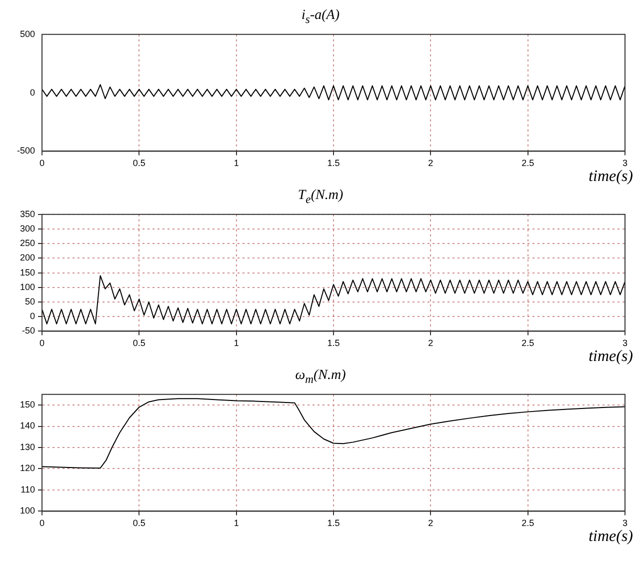  Describe the element at coordinates (27, 447) in the screenshot. I see `y-tick-label: 130` at that location.